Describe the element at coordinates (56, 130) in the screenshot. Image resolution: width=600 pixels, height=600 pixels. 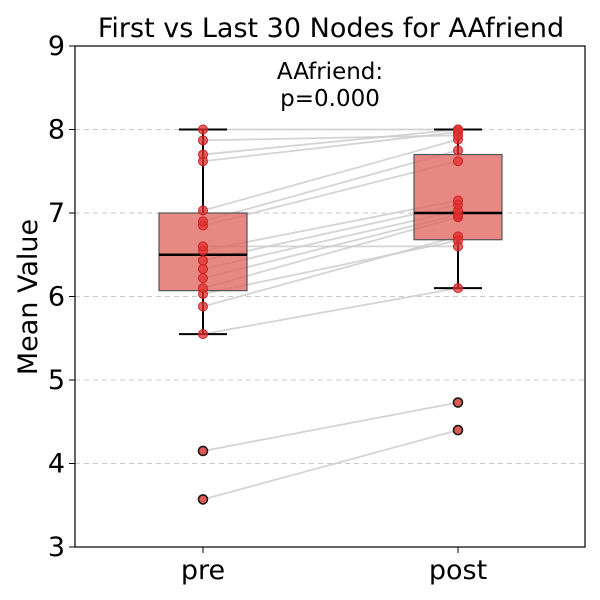
I see `y-tick-label: 8` at that location.